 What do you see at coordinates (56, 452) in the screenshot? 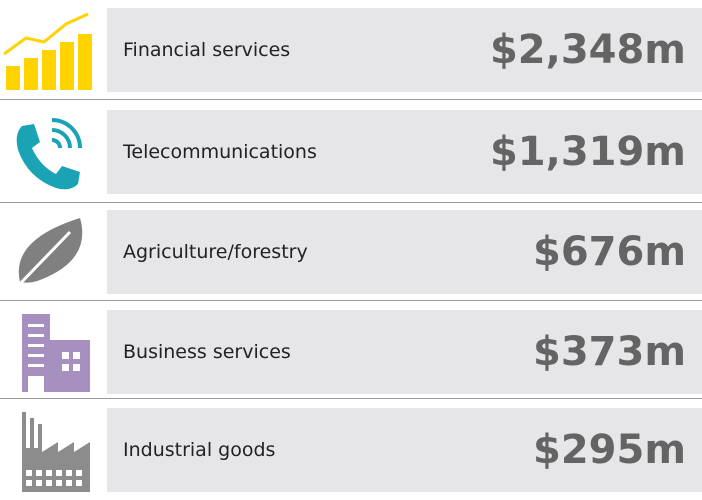
I see `factory-icon` at bounding box center [56, 452].